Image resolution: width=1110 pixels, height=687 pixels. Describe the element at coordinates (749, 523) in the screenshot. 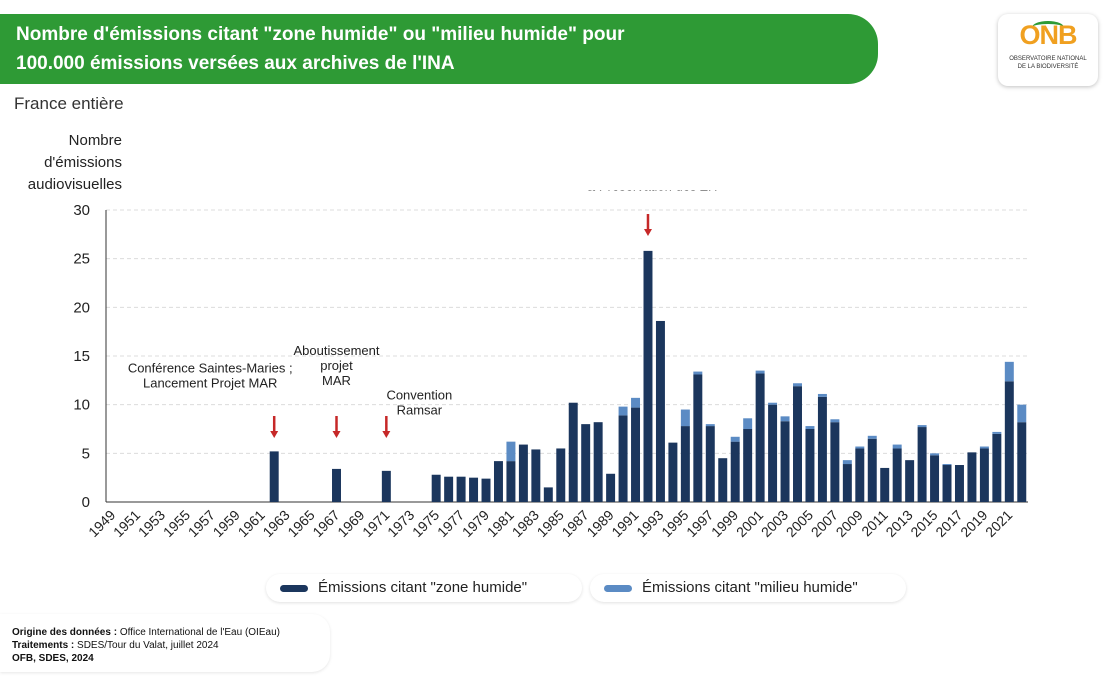

I see `x-tick-label: 2001` at that location.